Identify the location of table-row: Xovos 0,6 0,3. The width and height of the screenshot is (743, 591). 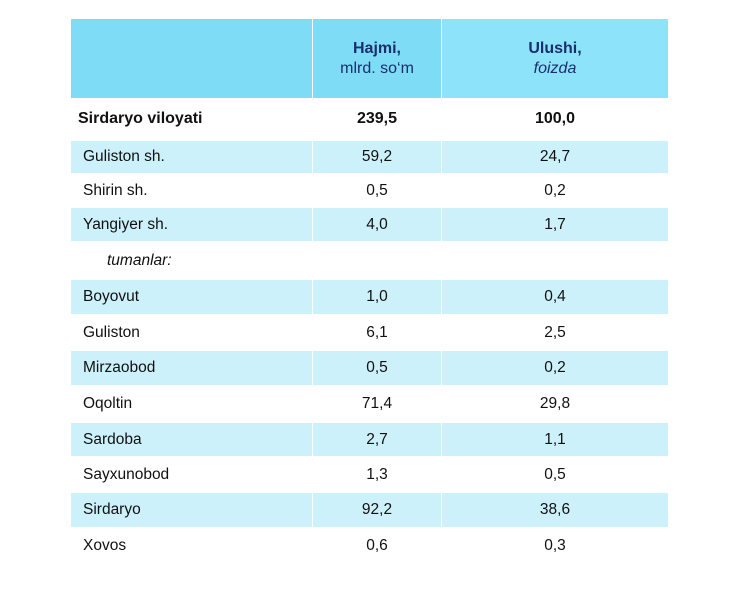
(369, 546).